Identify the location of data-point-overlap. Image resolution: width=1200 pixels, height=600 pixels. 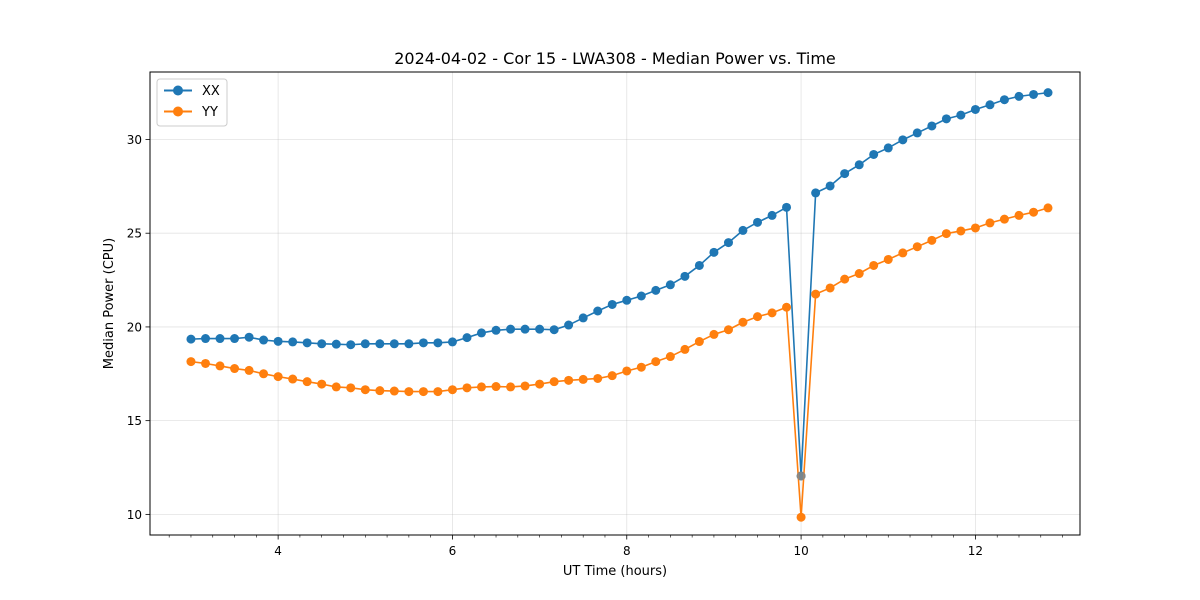
(801, 476).